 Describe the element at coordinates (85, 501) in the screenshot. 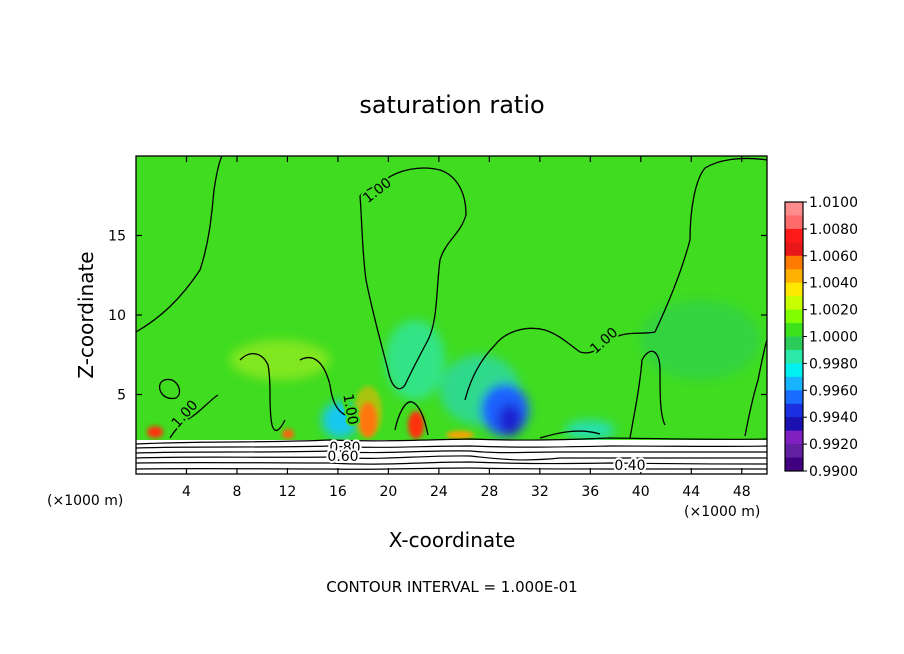

I see `x-unit-left: (×1000 m)` at that location.